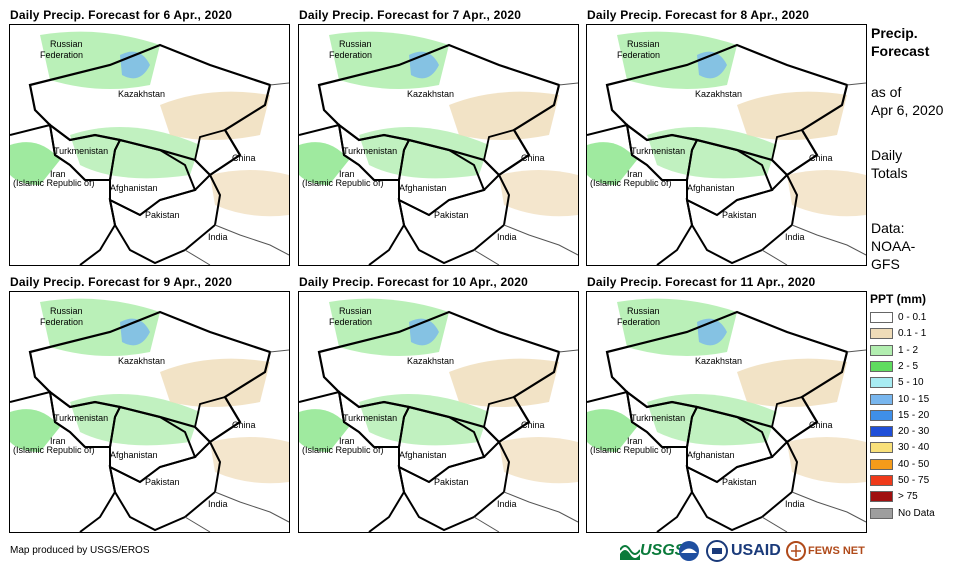 Image resolution: width=965 pixels, height=570 pixels. I want to click on legend-label: No Data, so click(916, 513).